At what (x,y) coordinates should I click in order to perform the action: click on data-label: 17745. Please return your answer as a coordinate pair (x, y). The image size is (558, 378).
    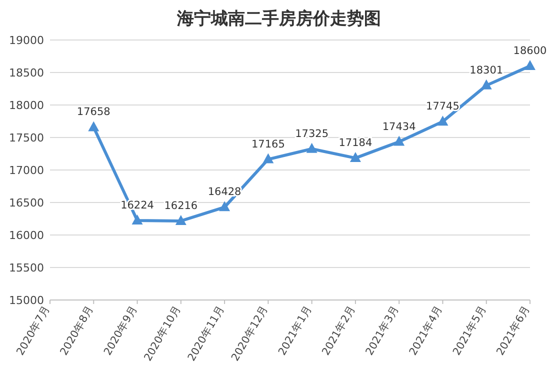
    Looking at the image, I should click on (443, 106).